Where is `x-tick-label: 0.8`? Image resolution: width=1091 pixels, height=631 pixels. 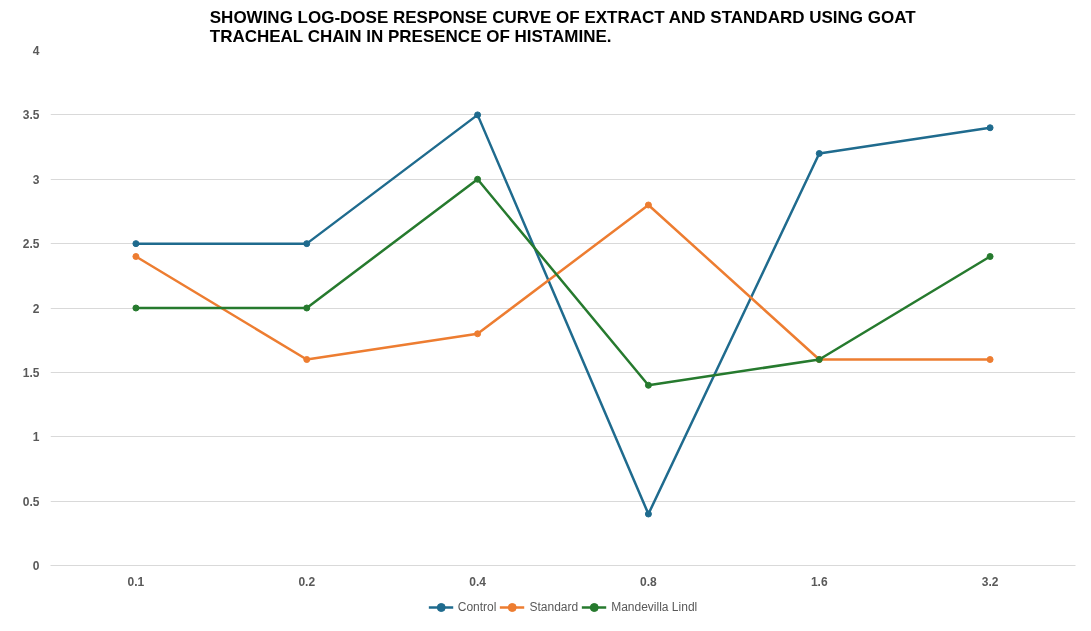 x-tick-label: 0.8 is located at coordinates (649, 581).